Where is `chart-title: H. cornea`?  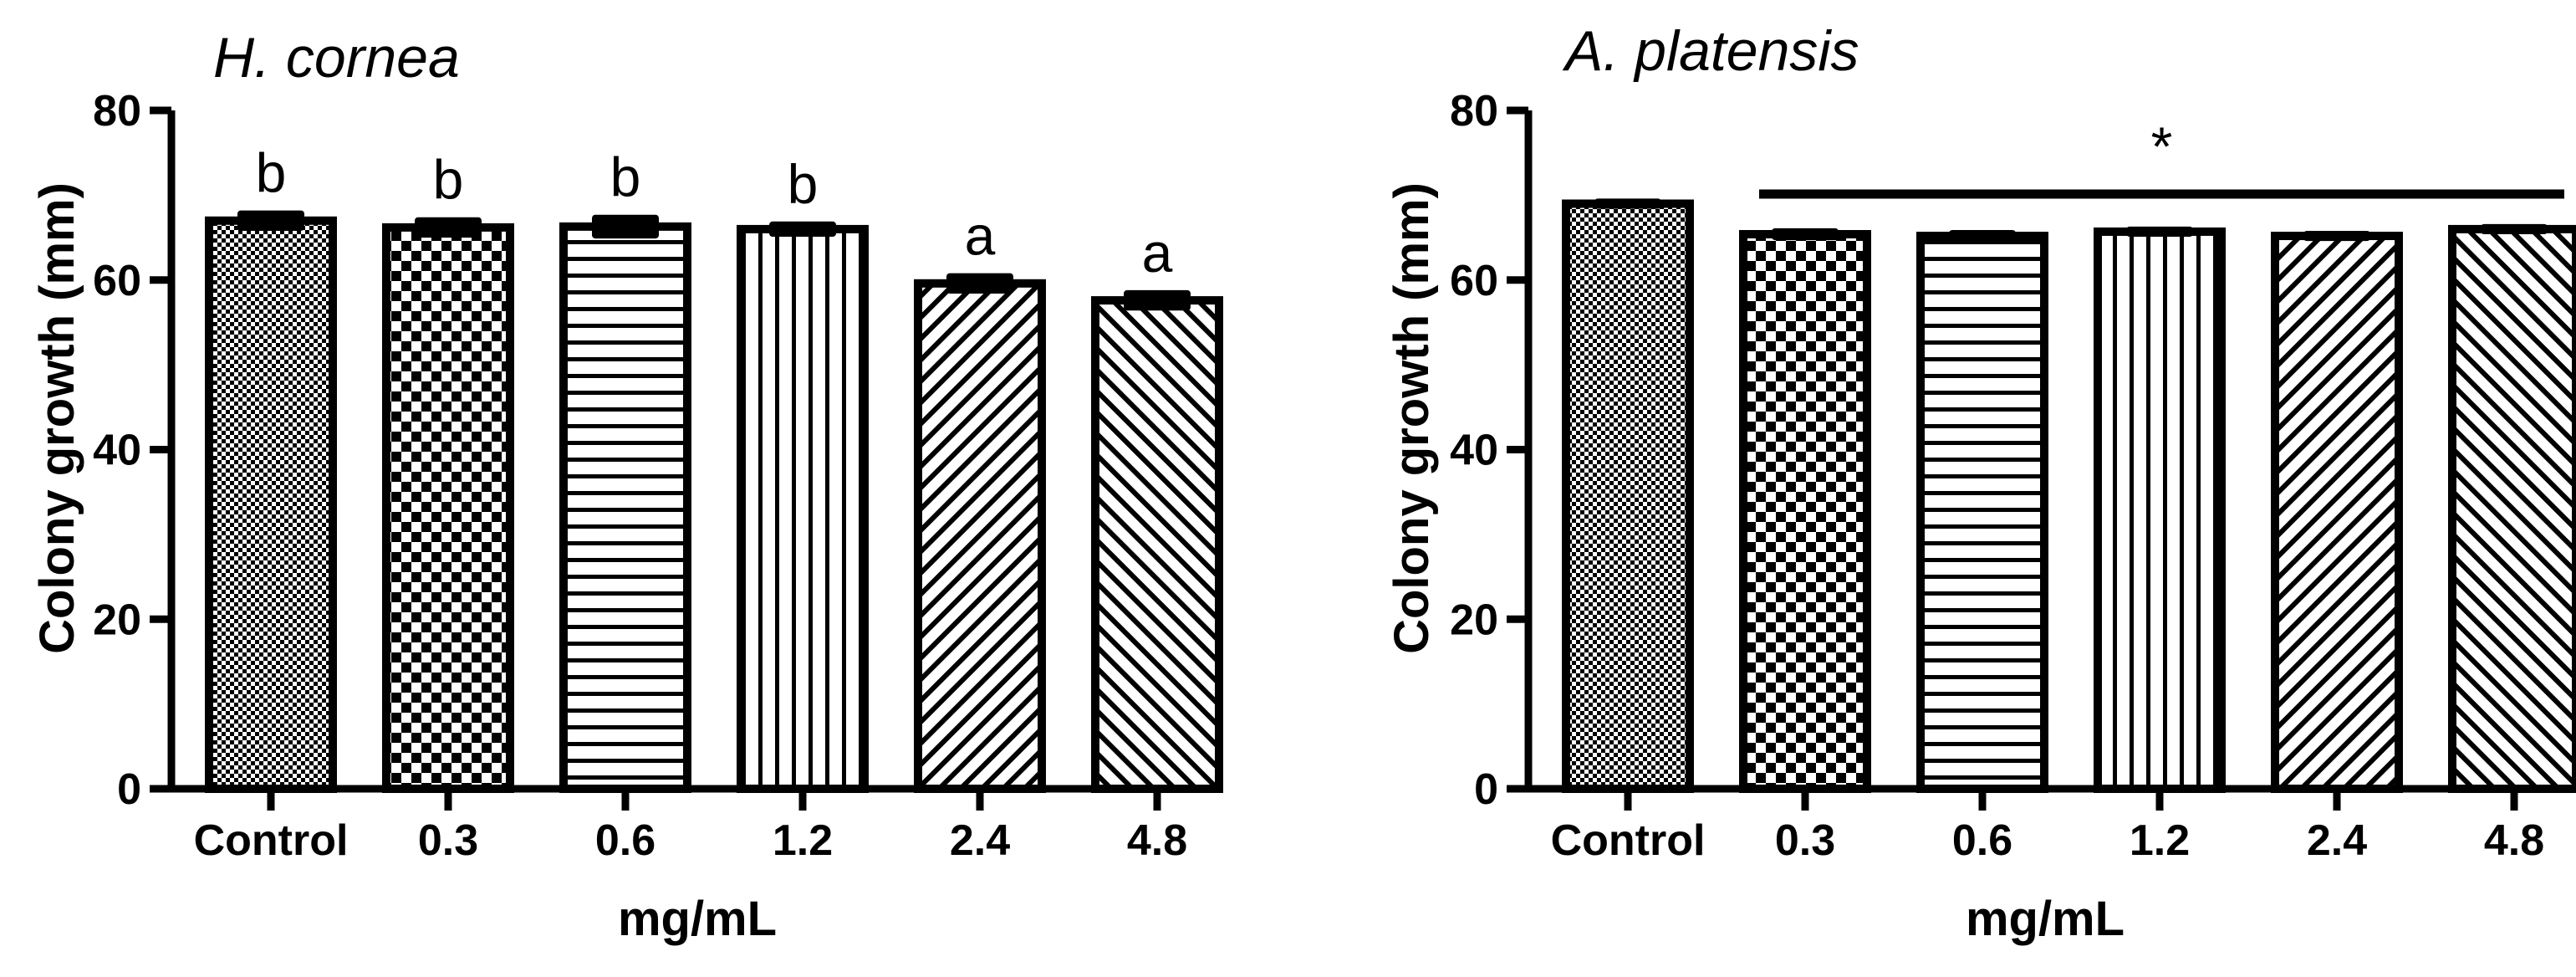 chart-title: H. cornea is located at coordinates (336, 58).